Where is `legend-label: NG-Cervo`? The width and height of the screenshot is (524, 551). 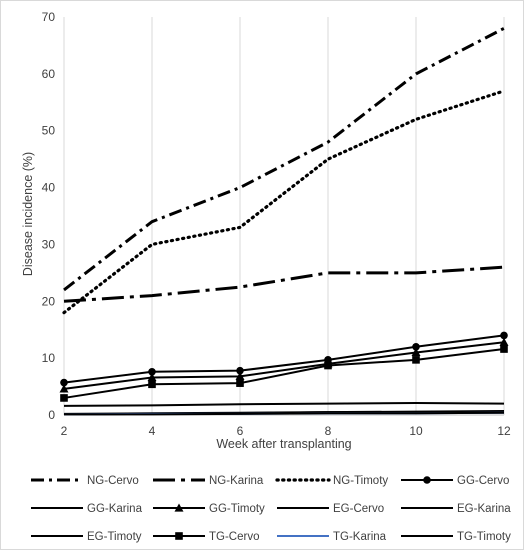
legend-label: NG-Cervo is located at coordinates (113, 481).